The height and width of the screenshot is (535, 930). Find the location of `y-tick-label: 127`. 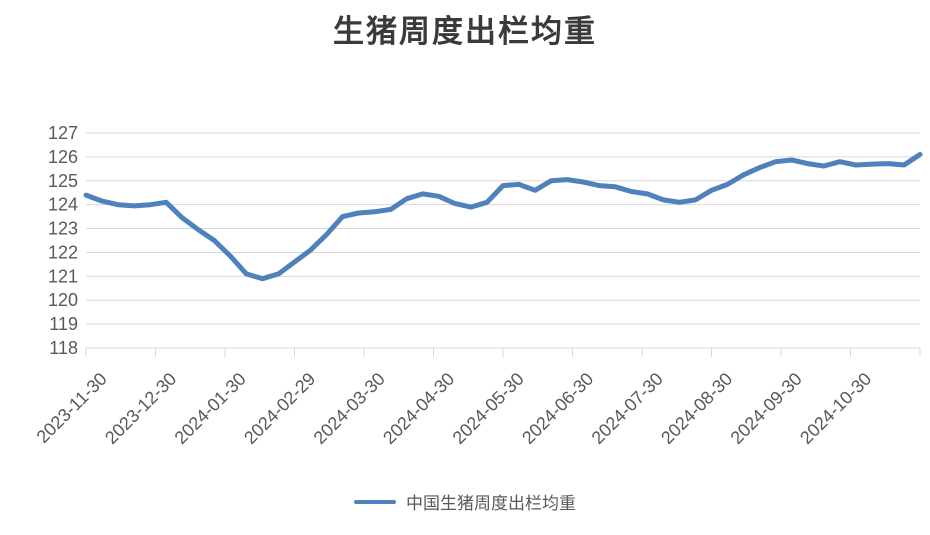

y-tick-label: 127 is located at coordinates (63, 133).